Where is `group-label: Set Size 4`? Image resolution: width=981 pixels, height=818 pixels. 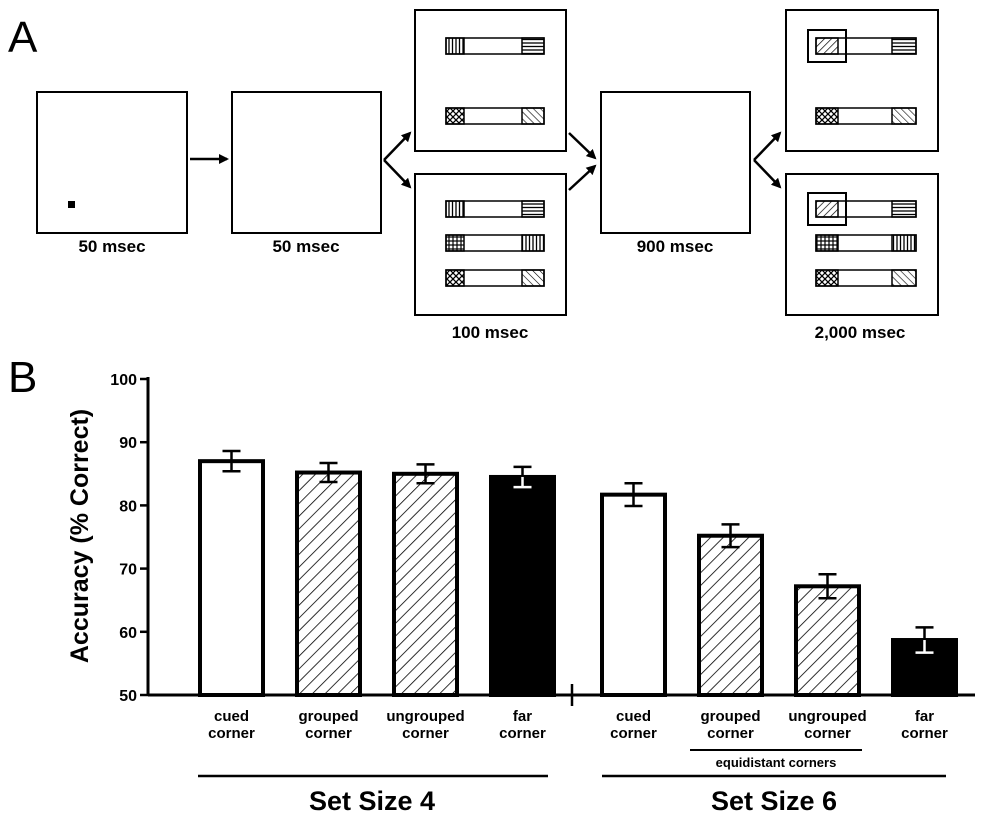 group-label: Set Size 4 is located at coordinates (372, 801).